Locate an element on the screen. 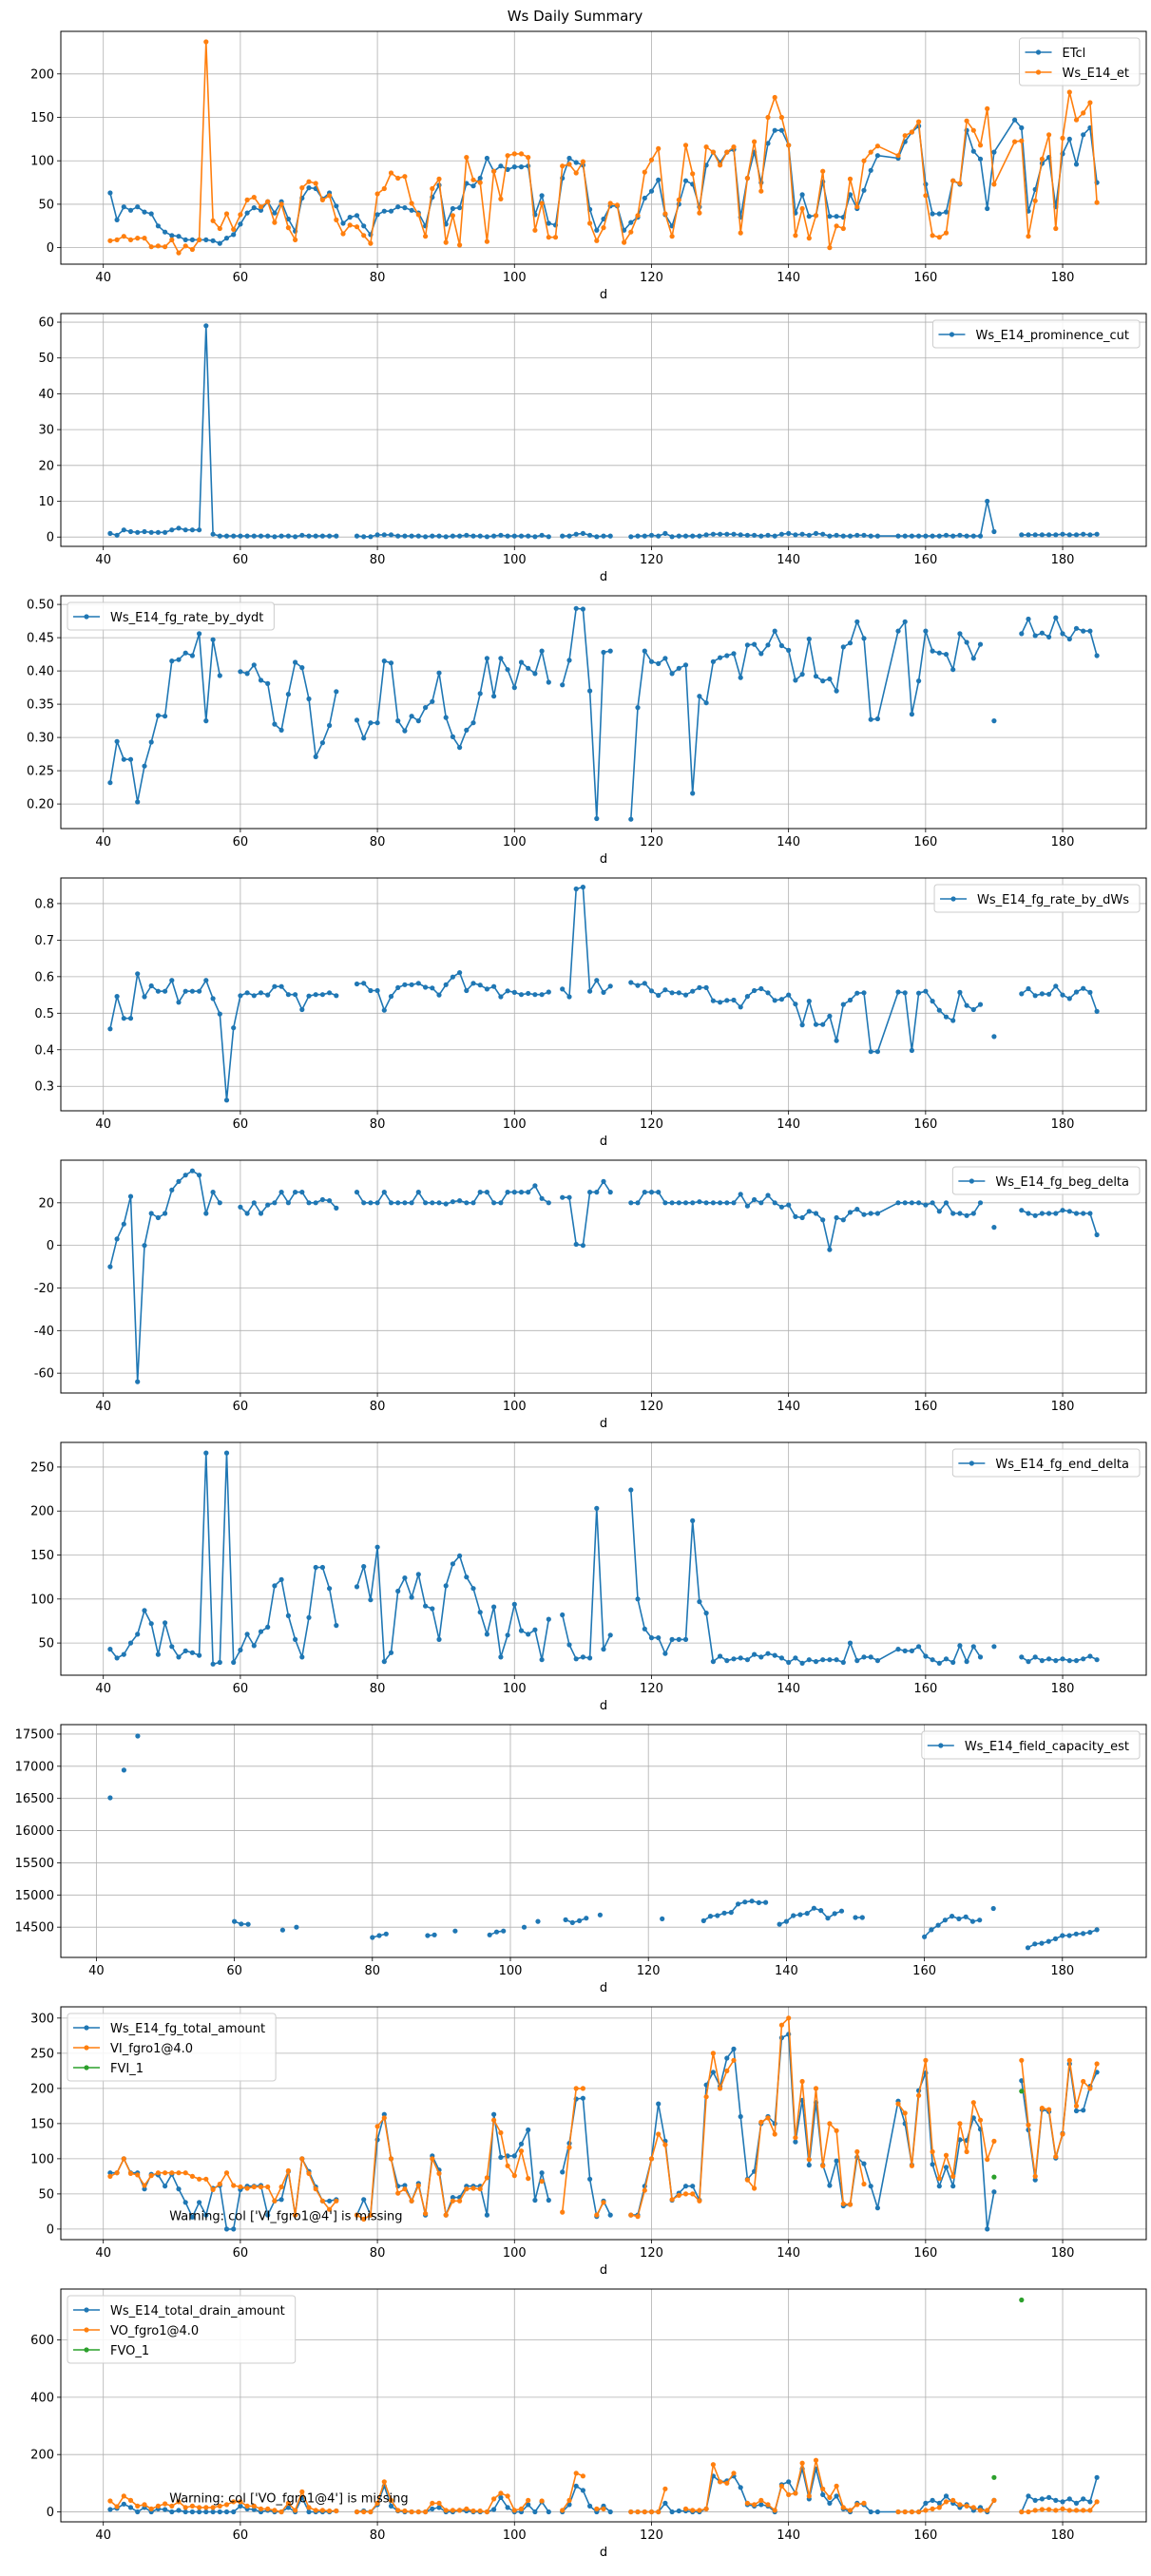  series-line-Ws_E14_fg_rate_by_dWs is located at coordinates (223, 1037).